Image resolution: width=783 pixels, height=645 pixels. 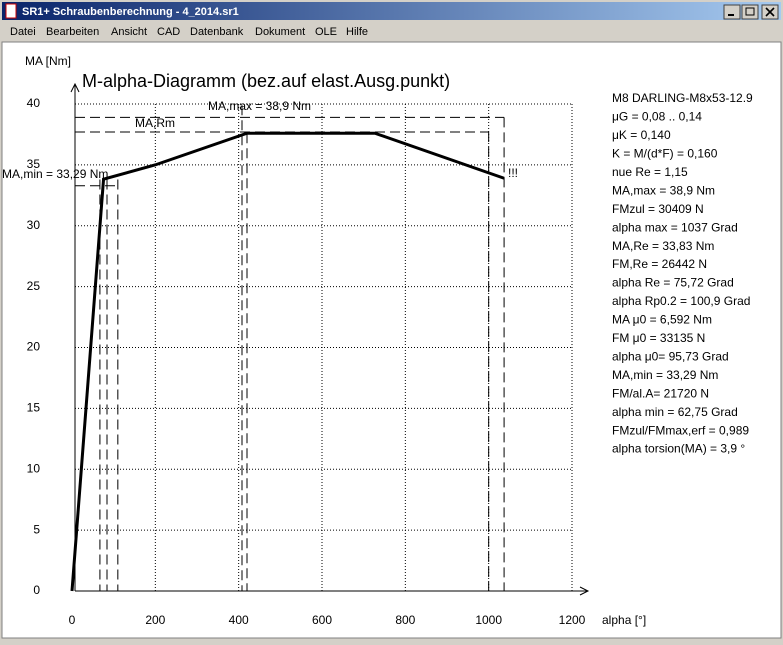 What do you see at coordinates (72, 620) in the screenshot?
I see `x-tick-label: 0` at bounding box center [72, 620].